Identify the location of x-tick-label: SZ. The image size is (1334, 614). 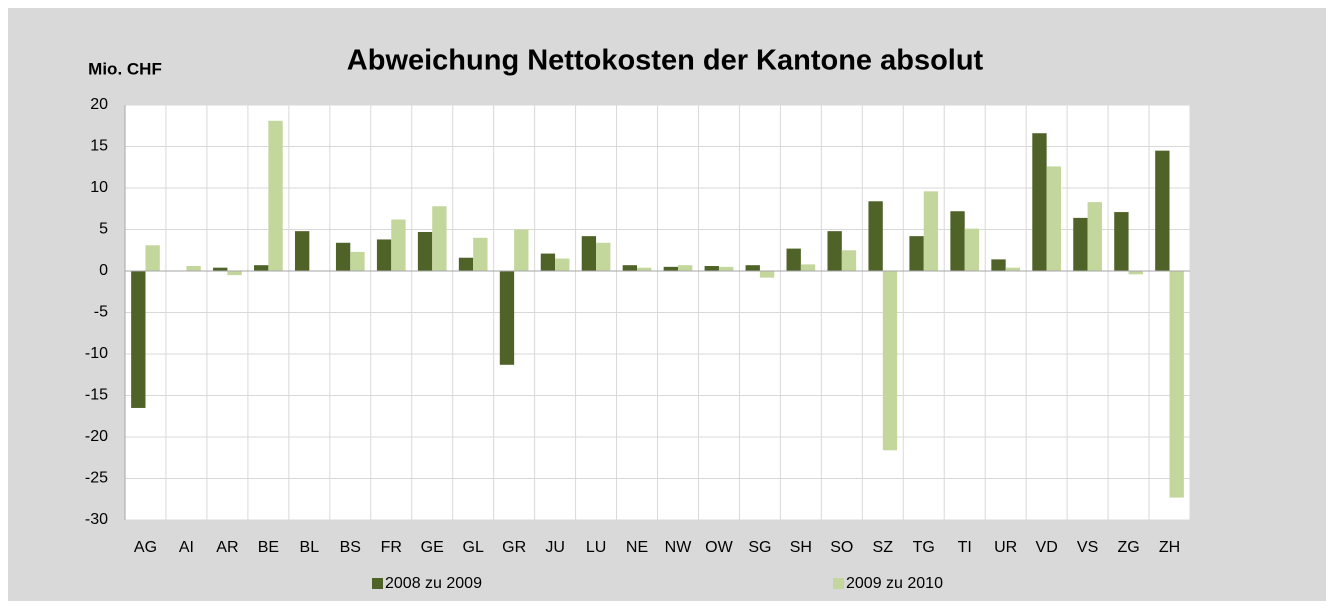
(883, 547).